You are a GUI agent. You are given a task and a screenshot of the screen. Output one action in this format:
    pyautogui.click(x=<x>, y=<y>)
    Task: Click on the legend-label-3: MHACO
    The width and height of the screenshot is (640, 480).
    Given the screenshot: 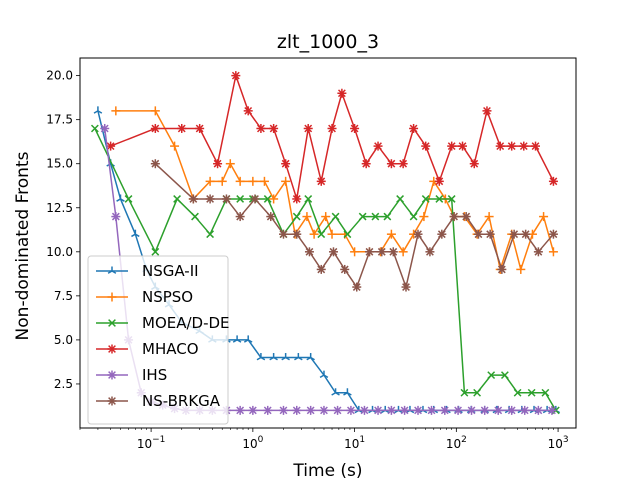 What is the action you would take?
    pyautogui.click(x=170, y=349)
    